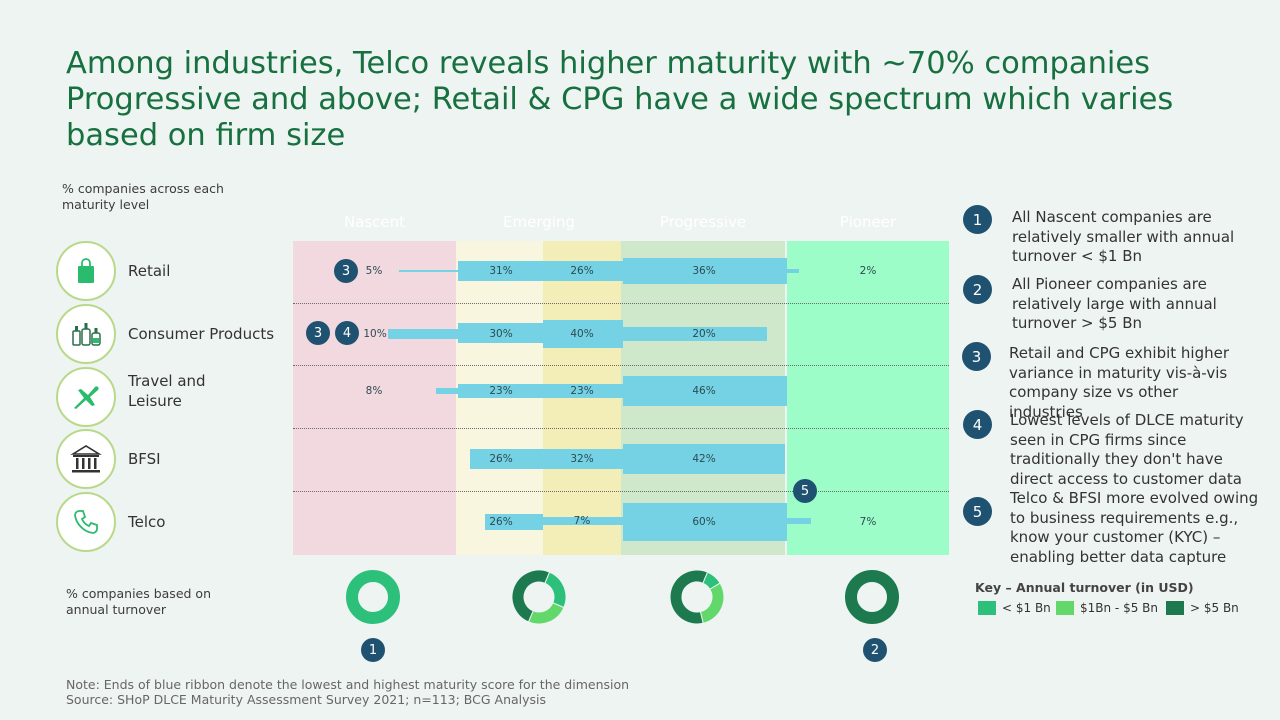 The image size is (1280, 720). I want to click on header-pioneer: Pioneer, so click(868, 222).